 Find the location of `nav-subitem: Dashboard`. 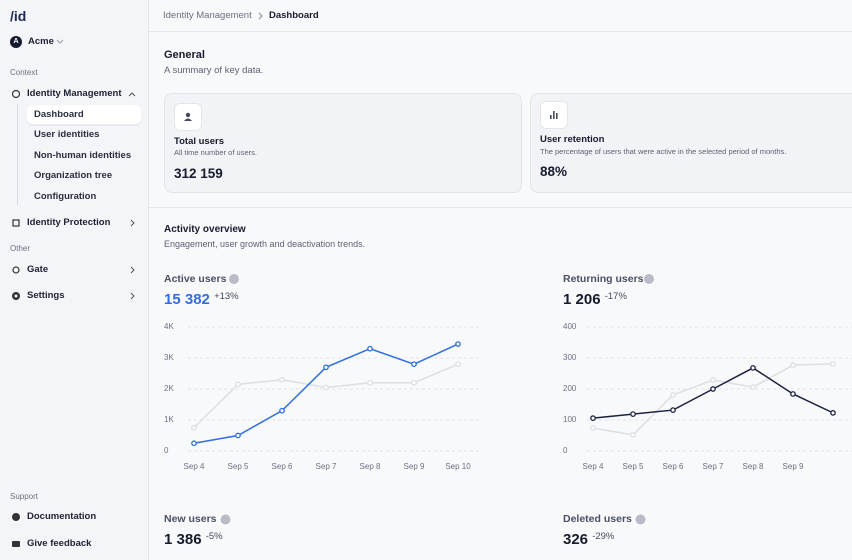

nav-subitem: Dashboard is located at coordinates (59, 114).